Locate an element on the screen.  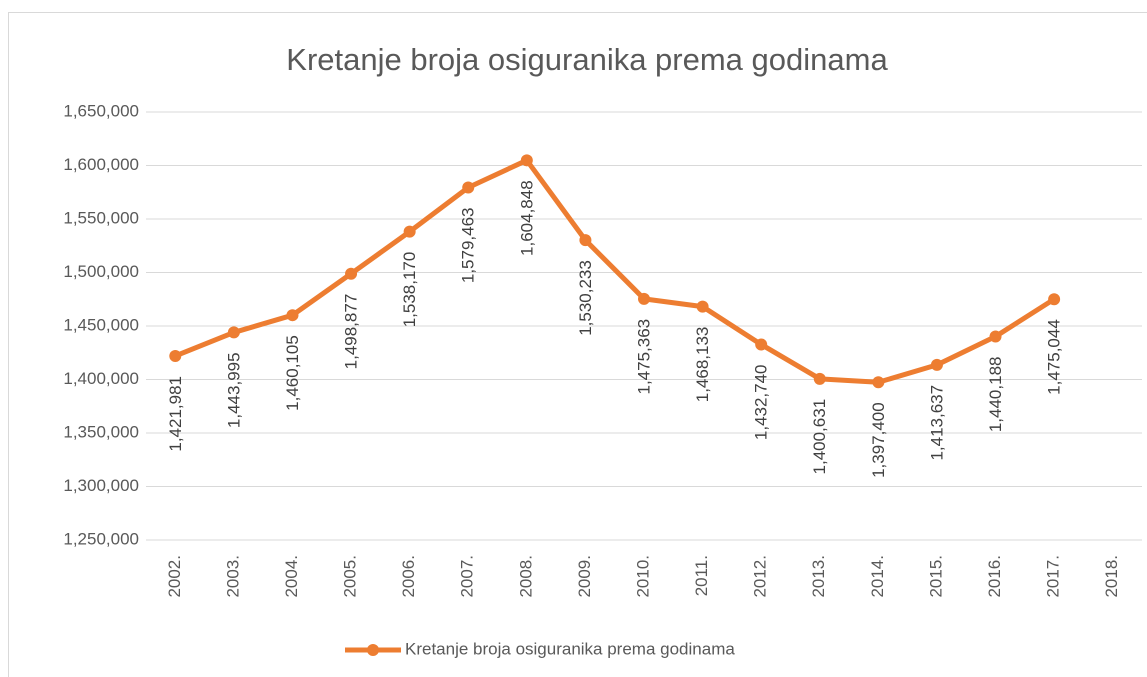
data-label: 1,530,233 is located at coordinates (585, 298).